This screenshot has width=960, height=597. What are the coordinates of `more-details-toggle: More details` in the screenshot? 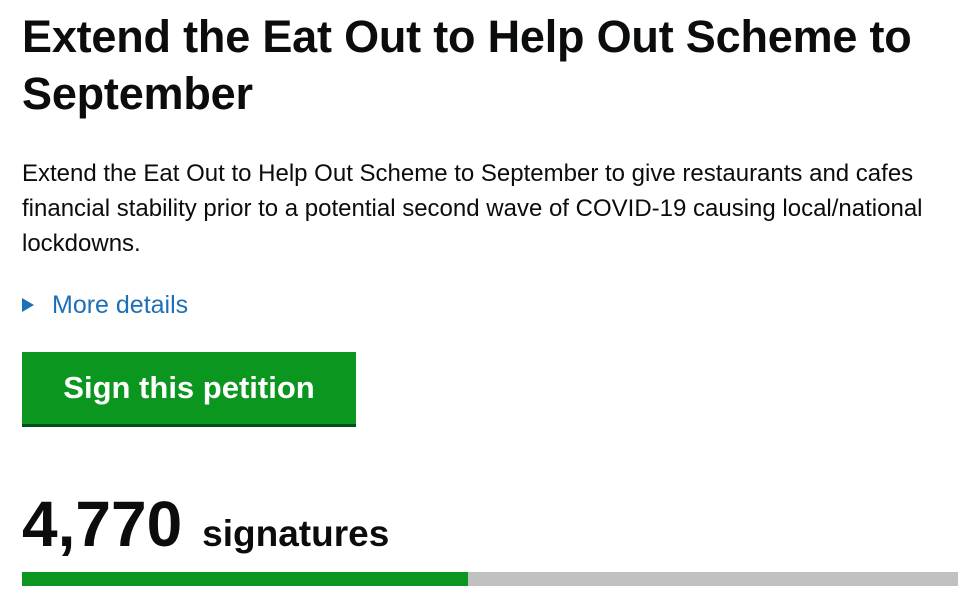 It's located at (105, 305).